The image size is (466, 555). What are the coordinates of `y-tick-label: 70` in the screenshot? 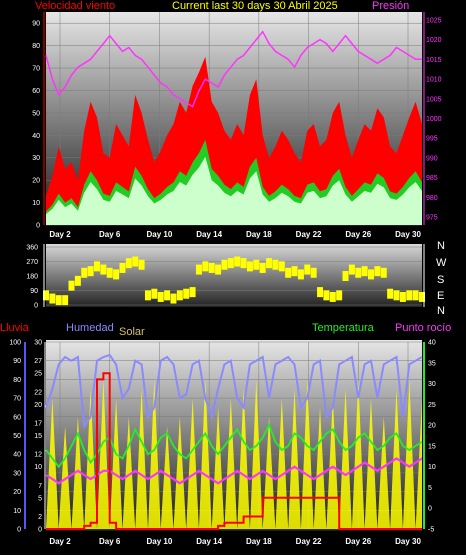 It's located at (36, 69).